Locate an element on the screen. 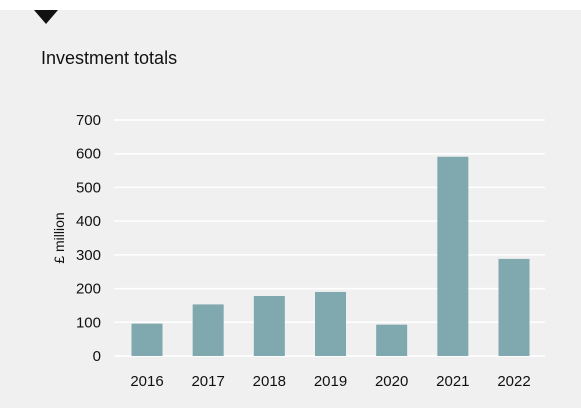 The height and width of the screenshot is (408, 581). x-tick-label: 2018 is located at coordinates (269, 381).